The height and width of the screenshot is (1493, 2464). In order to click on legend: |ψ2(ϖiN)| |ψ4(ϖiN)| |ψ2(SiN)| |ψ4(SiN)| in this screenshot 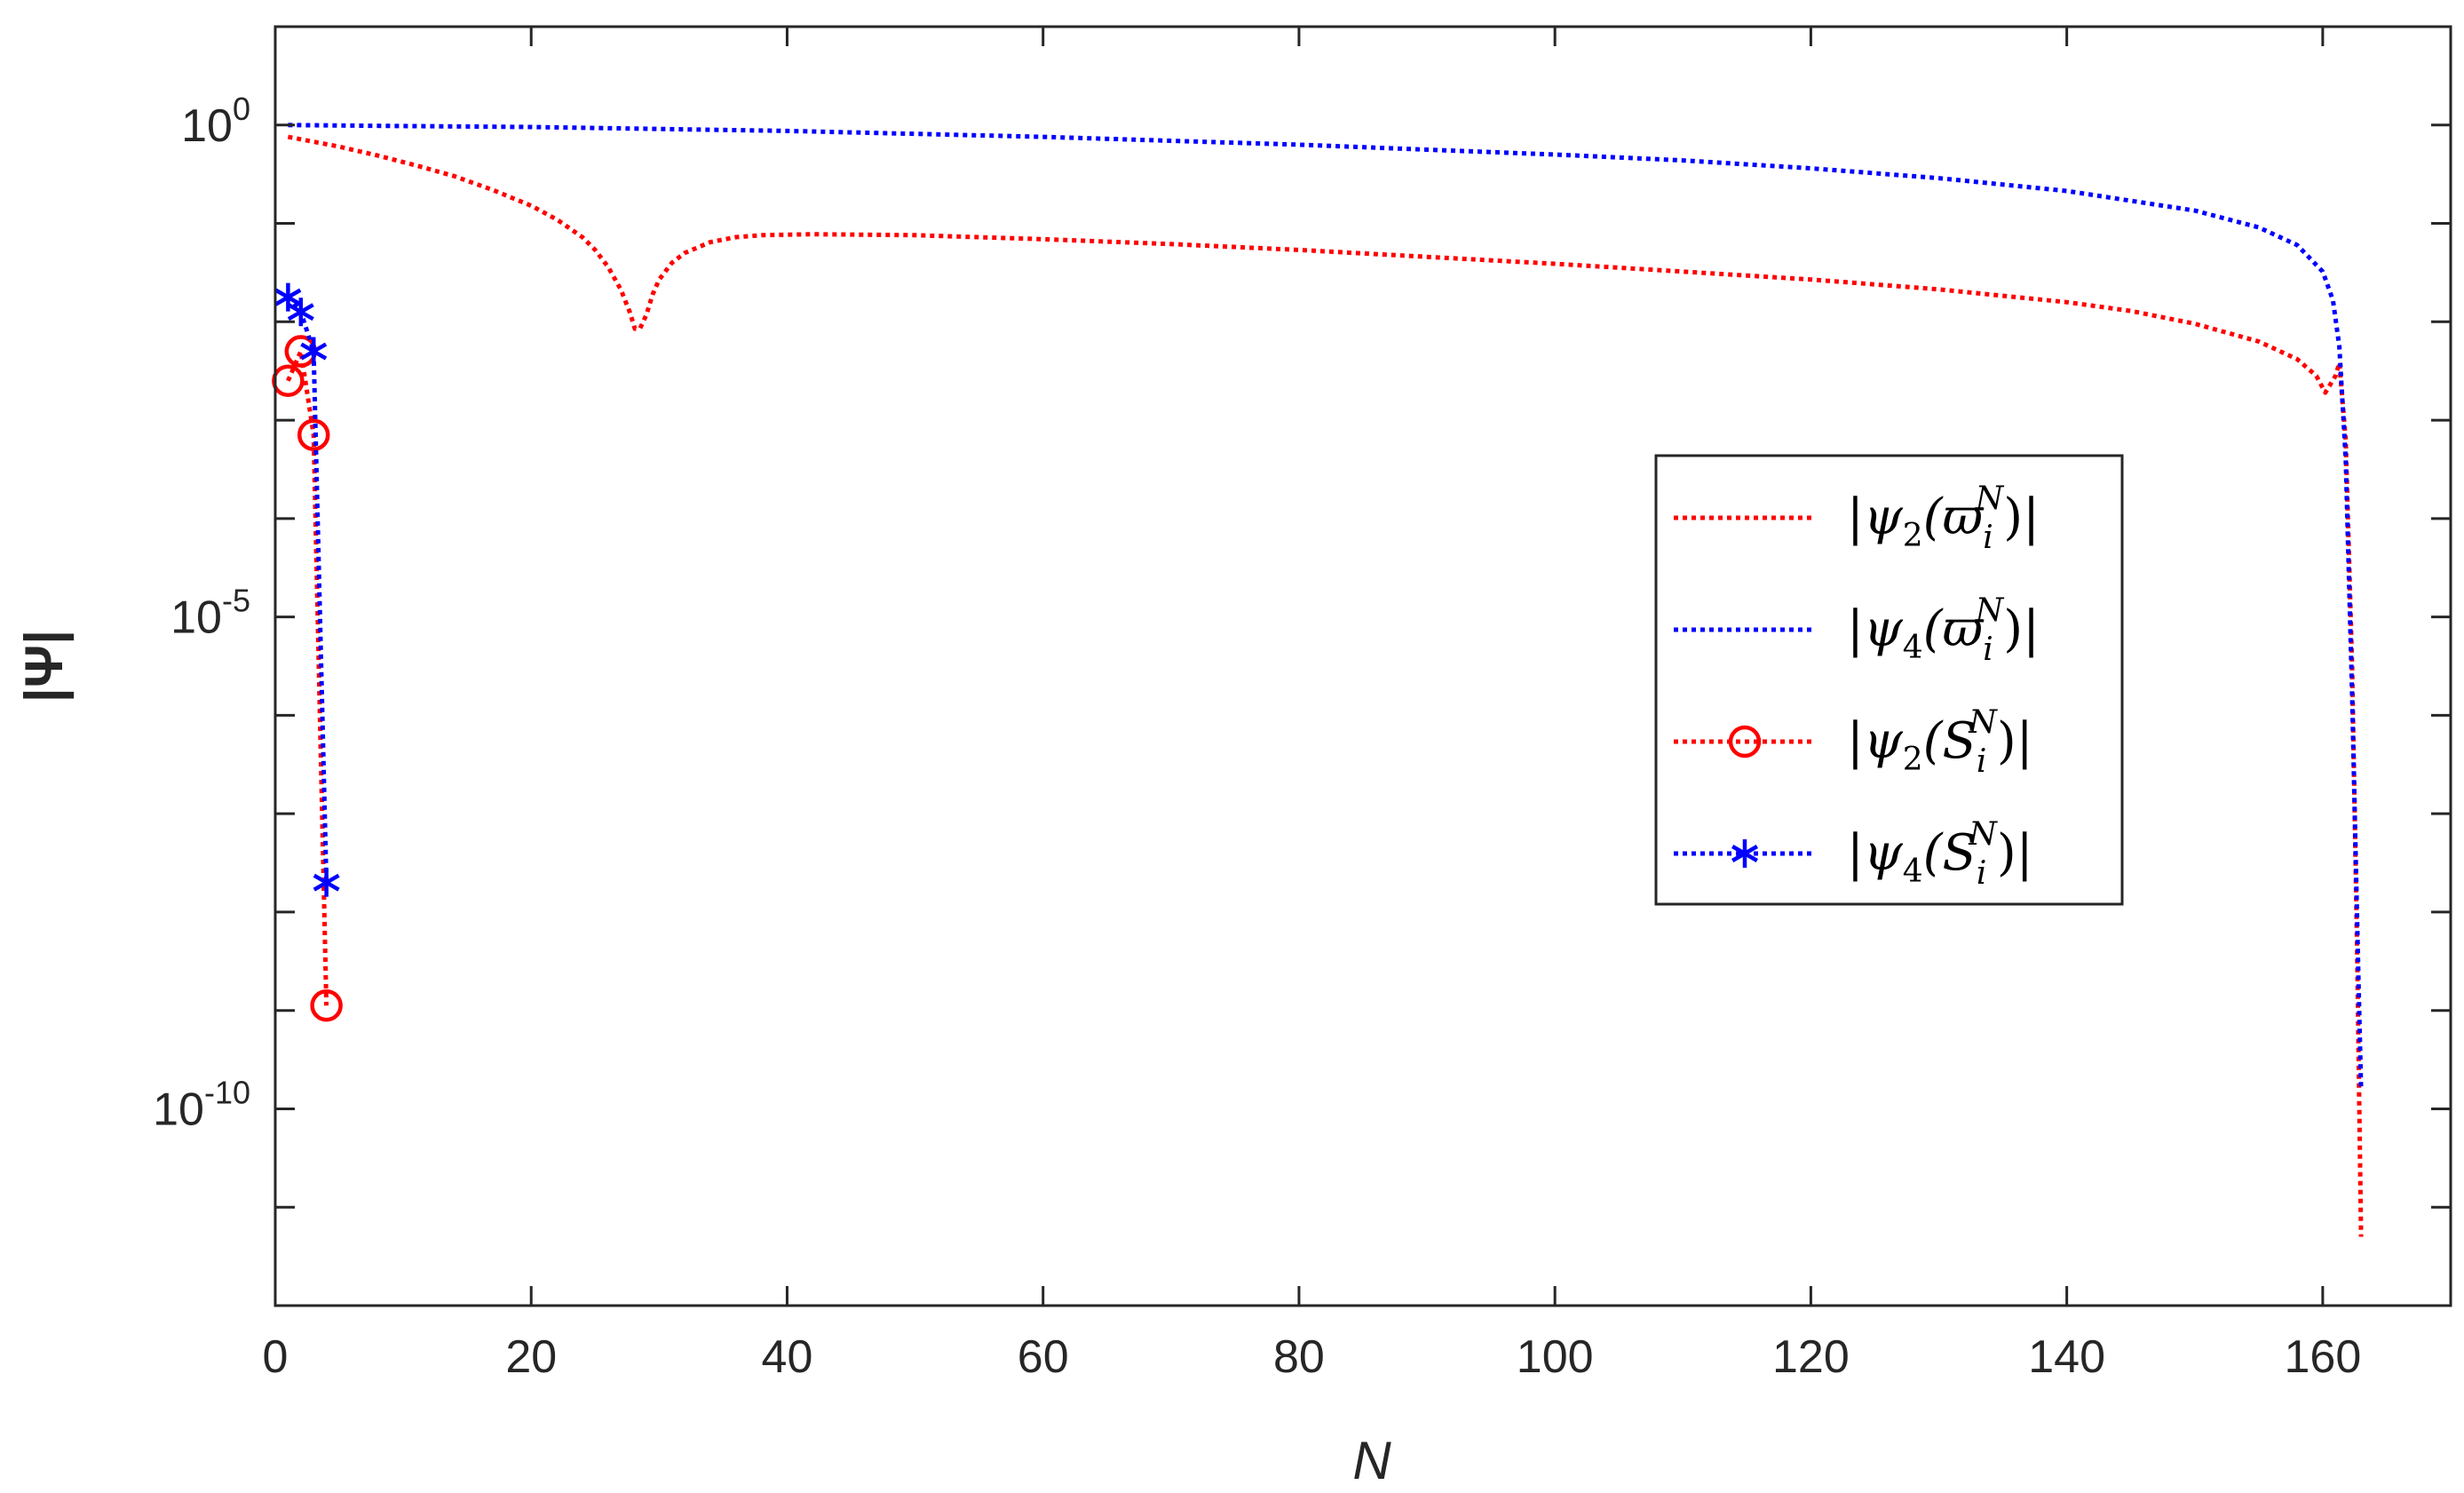, I will do `click(1889, 680)`.